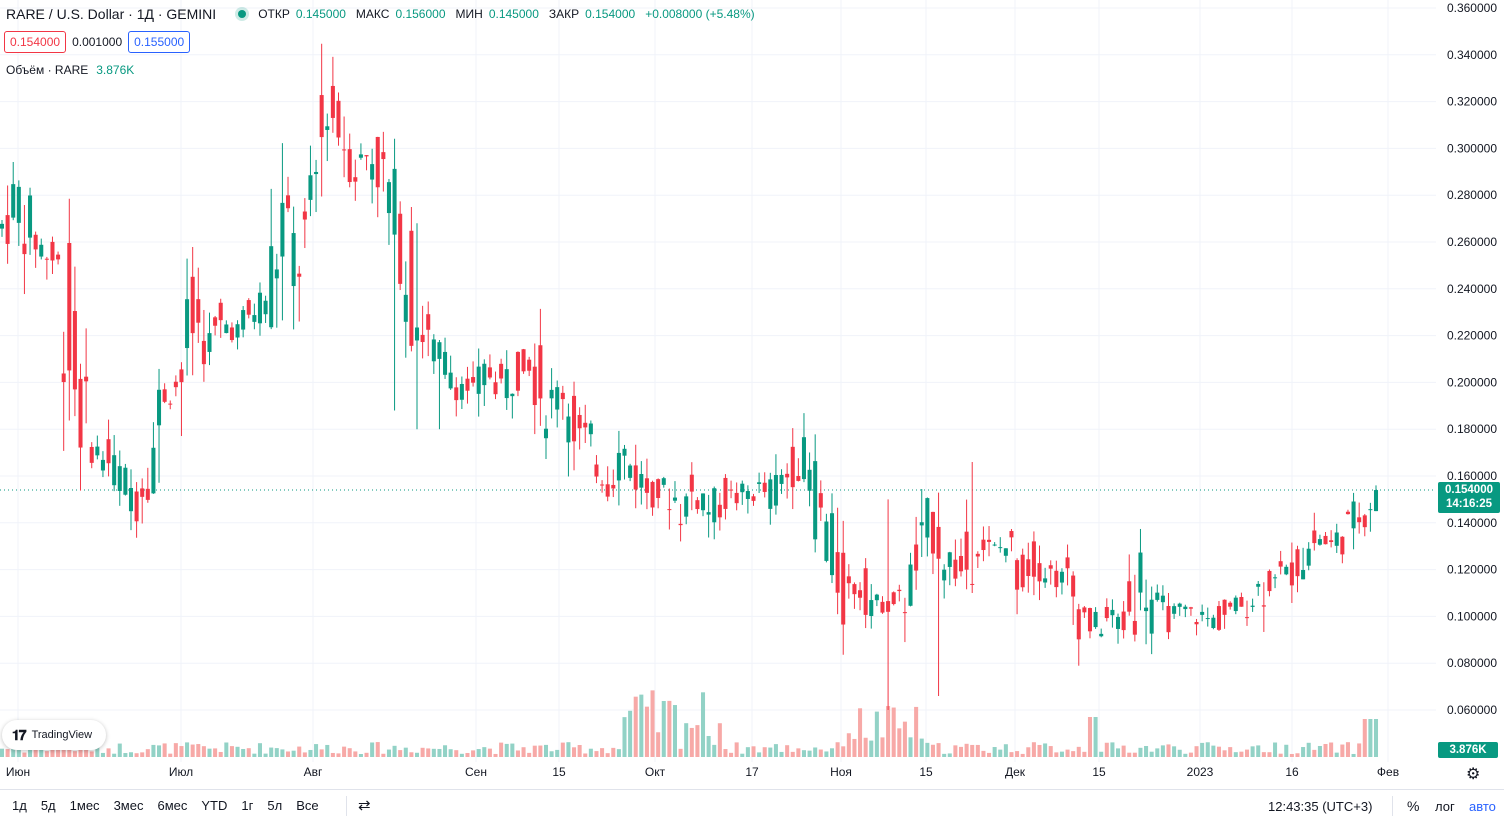 The image size is (1504, 822). I want to click on auto-scale-toggle: авто, so click(1482, 806).